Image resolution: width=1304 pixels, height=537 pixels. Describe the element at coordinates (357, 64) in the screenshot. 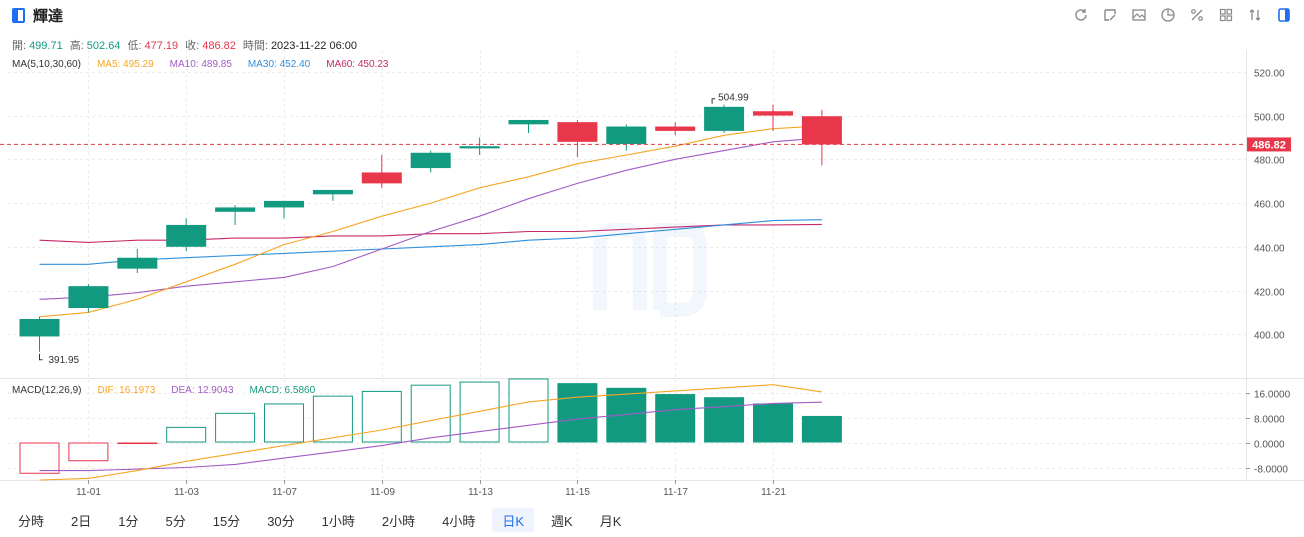

I see `ma60-legend: MA60: 450.23` at that location.